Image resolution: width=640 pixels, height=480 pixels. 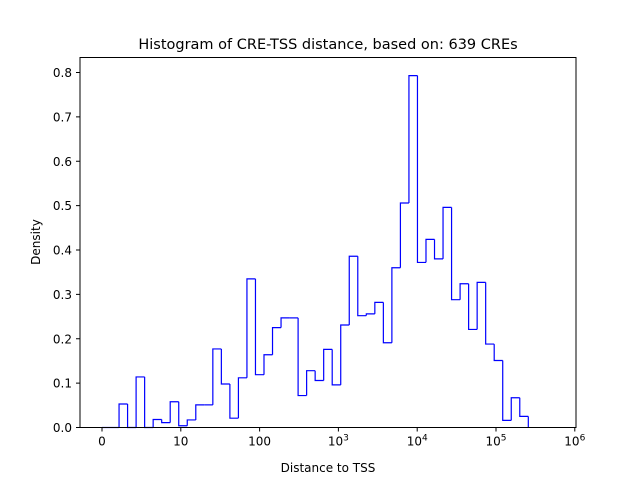 What do you see at coordinates (417, 441) in the screenshot?
I see `x-tick-label: 10⁴` at bounding box center [417, 441].